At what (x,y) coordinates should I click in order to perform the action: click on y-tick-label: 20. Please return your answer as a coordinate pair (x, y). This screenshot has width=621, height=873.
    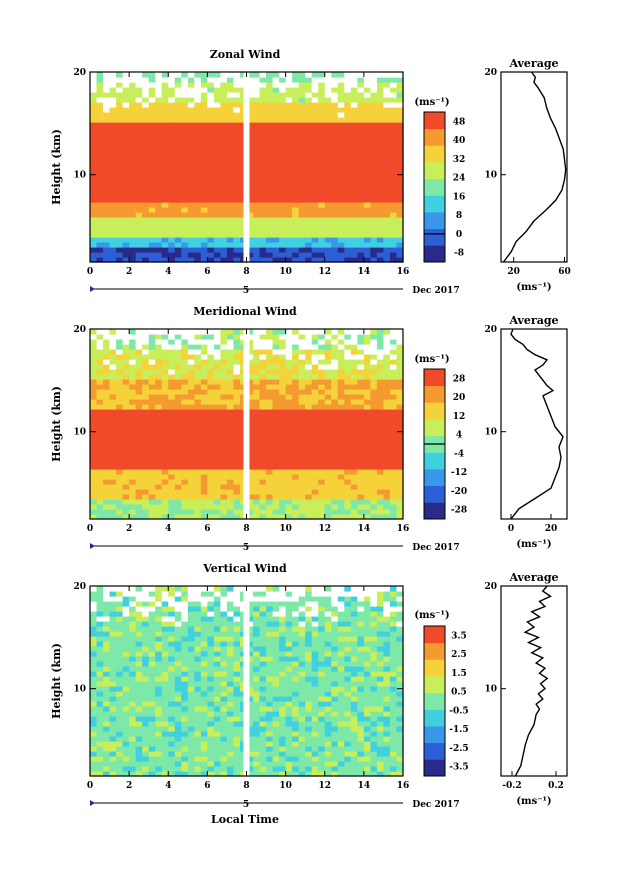
    Looking at the image, I should click on (79, 73).